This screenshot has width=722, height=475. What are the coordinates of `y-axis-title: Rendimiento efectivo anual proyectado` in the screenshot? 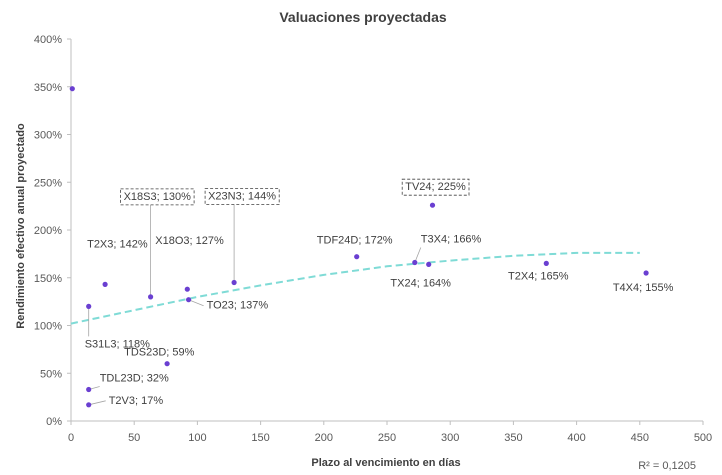 It's located at (21, 226).